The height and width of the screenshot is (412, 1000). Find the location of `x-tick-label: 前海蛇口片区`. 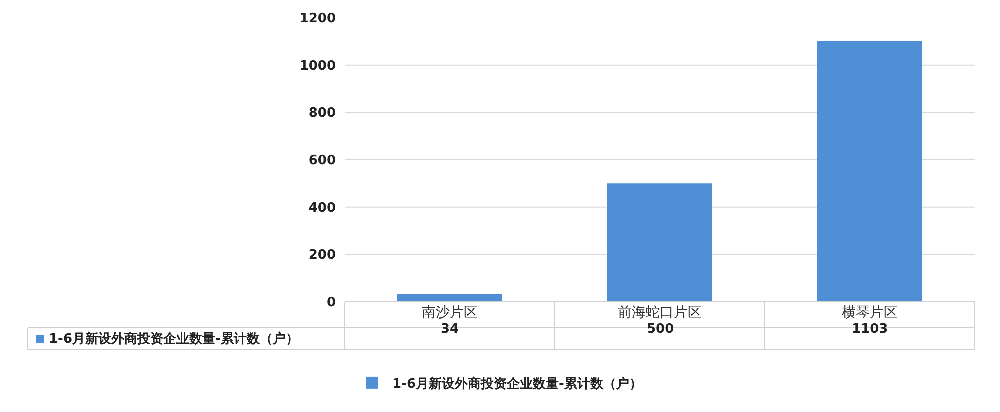

x-tick-label: 前海蛇口片区 is located at coordinates (660, 313).